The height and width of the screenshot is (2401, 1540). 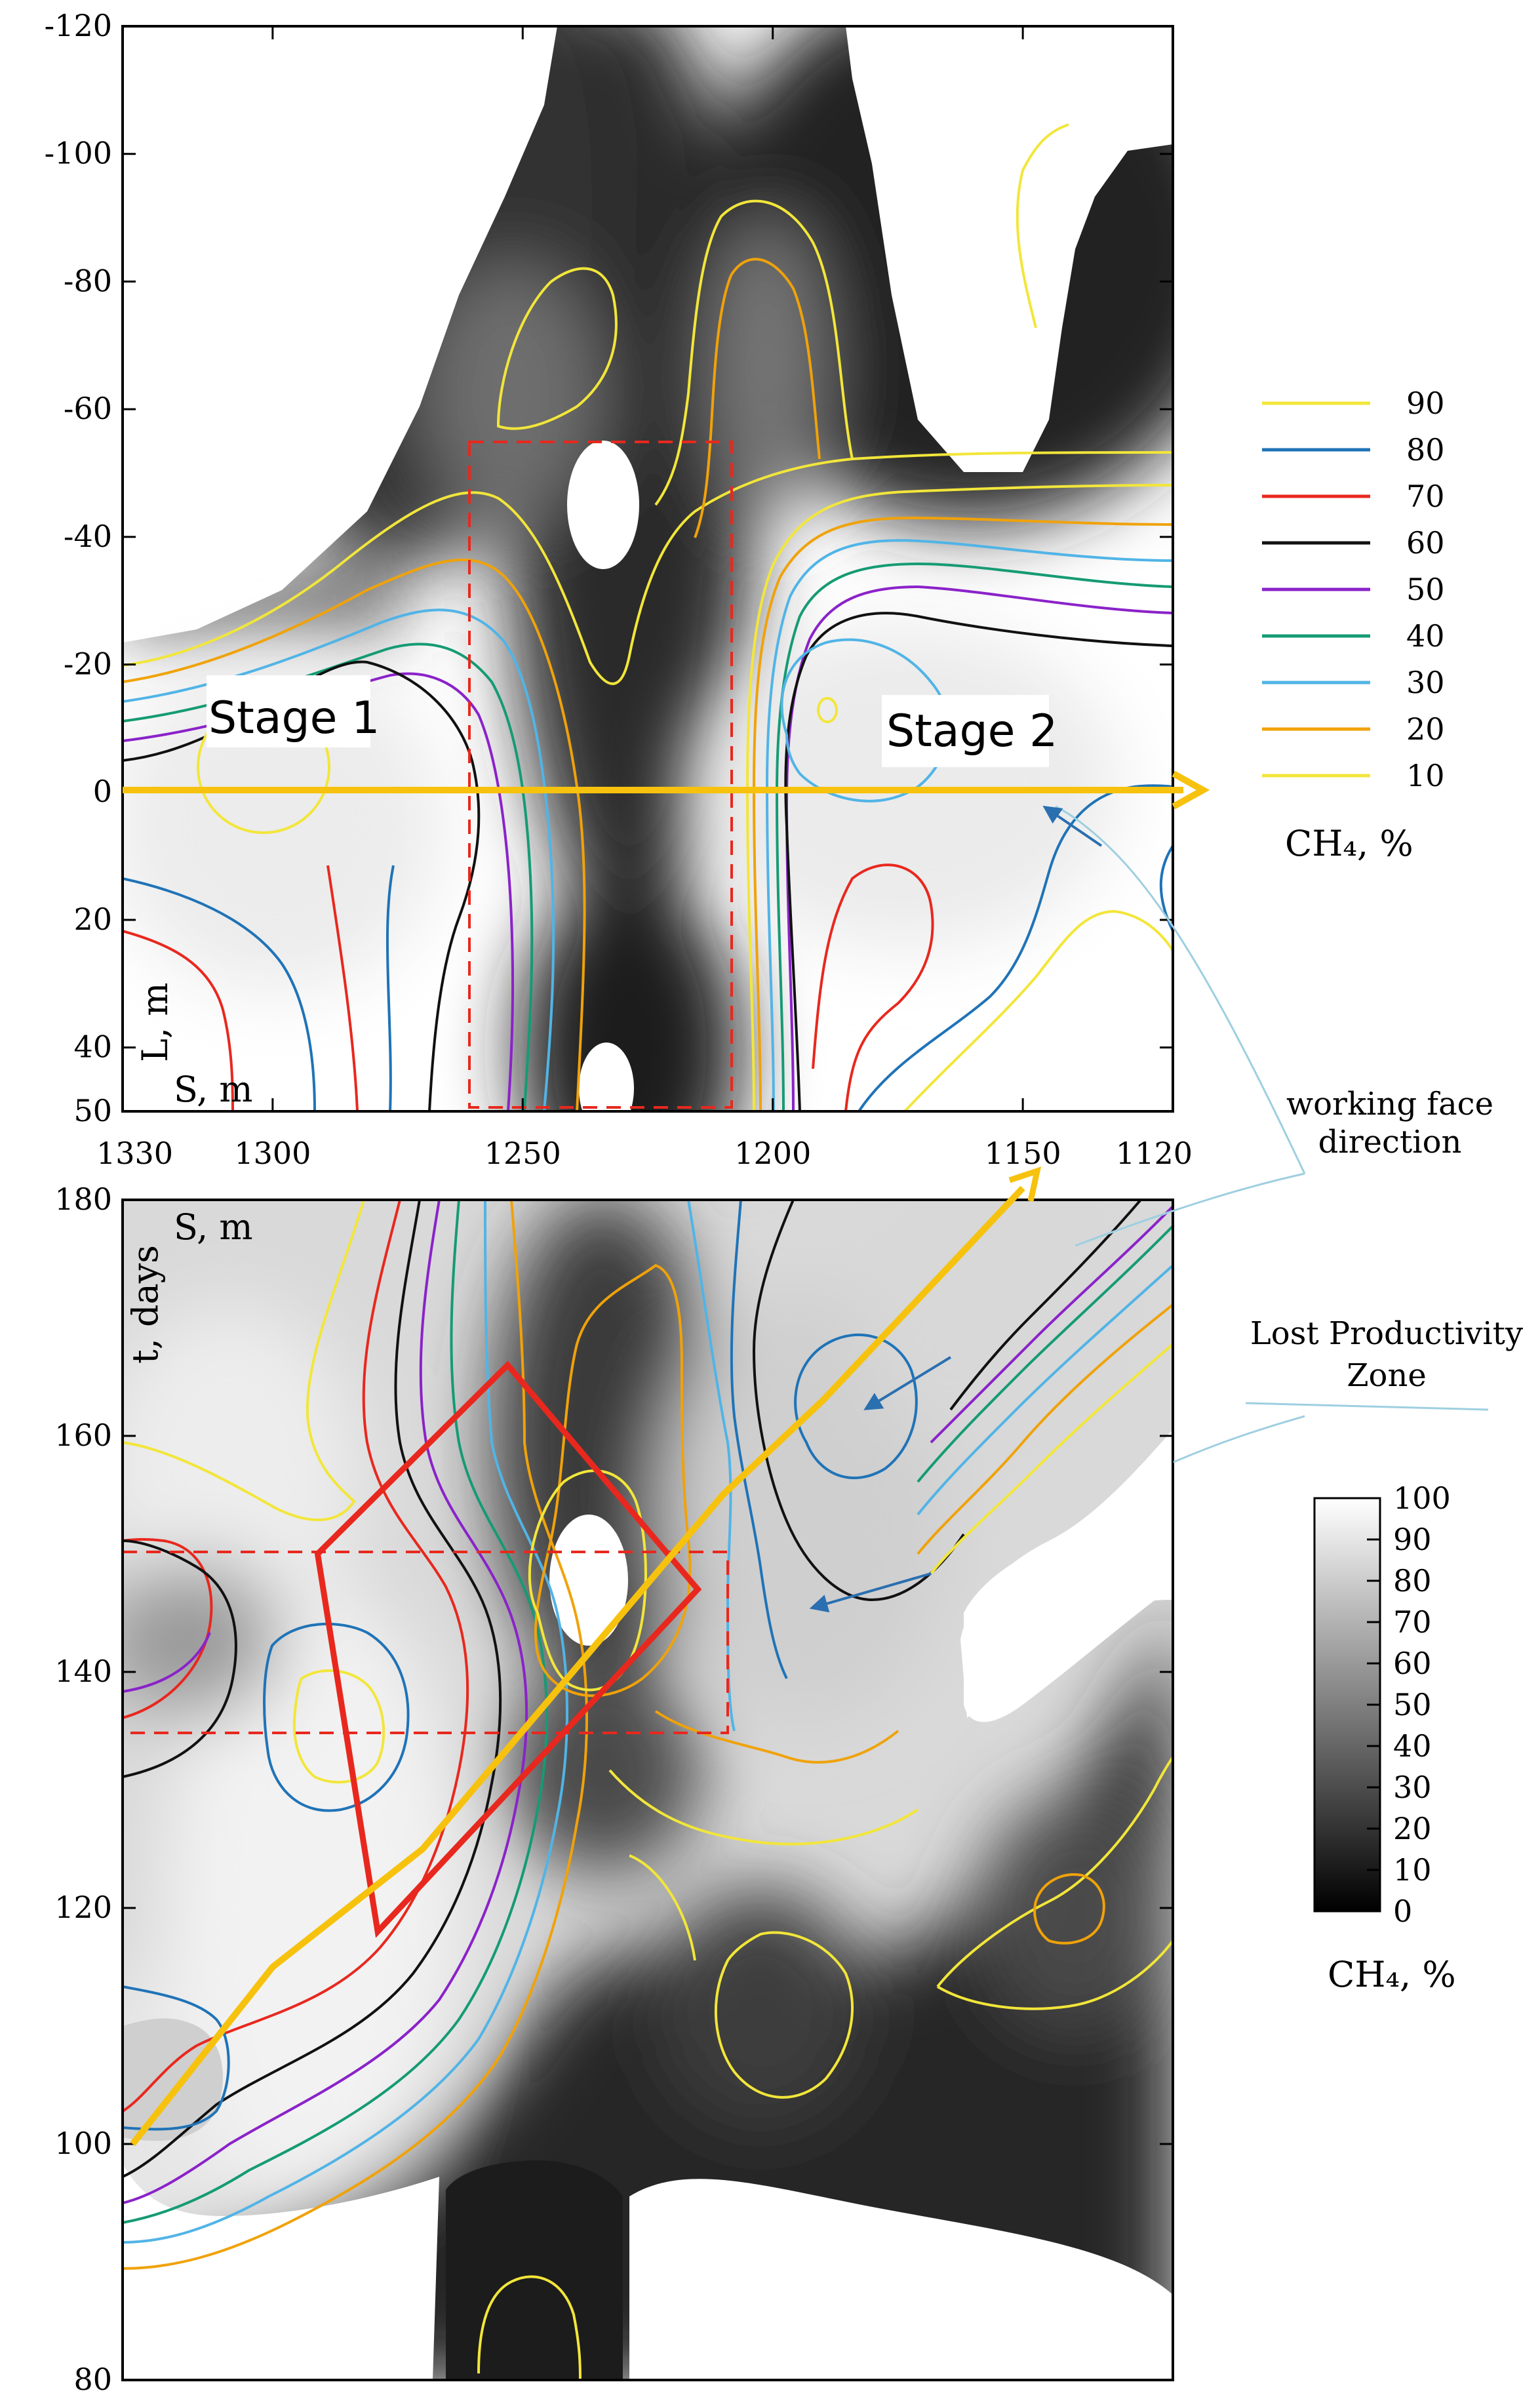 What do you see at coordinates (1413, 1828) in the screenshot?
I see `colorbar-tick-label: 20` at bounding box center [1413, 1828].